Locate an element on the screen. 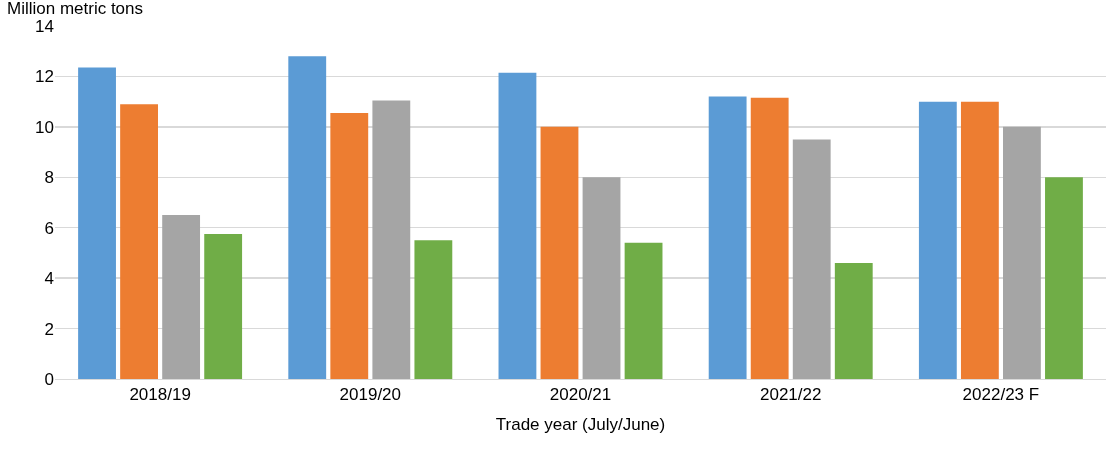 The width and height of the screenshot is (1116, 461). y-tick-label: 2 is located at coordinates (49, 329).